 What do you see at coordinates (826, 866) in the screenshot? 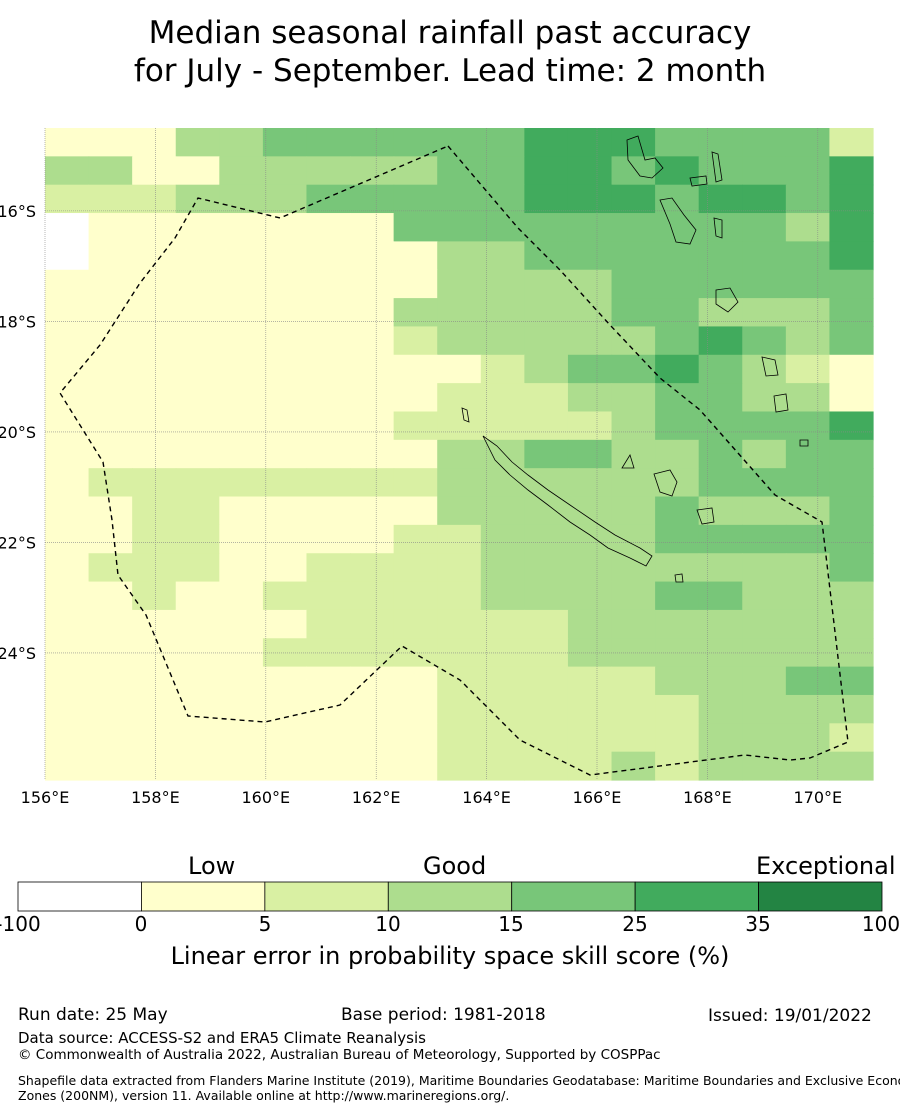
I see `category-exceptional: Exceptional` at bounding box center [826, 866].